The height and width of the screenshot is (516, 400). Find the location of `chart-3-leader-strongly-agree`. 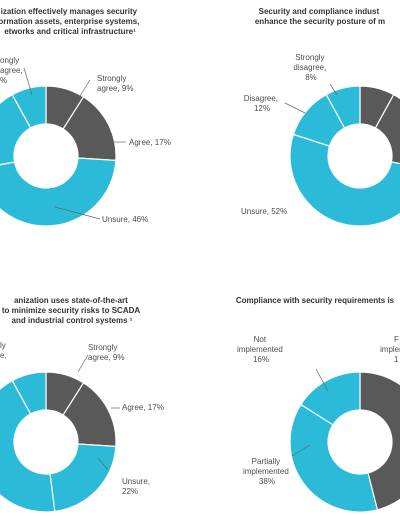

chart-3-leader-strongly-agree is located at coordinates (83, 363).